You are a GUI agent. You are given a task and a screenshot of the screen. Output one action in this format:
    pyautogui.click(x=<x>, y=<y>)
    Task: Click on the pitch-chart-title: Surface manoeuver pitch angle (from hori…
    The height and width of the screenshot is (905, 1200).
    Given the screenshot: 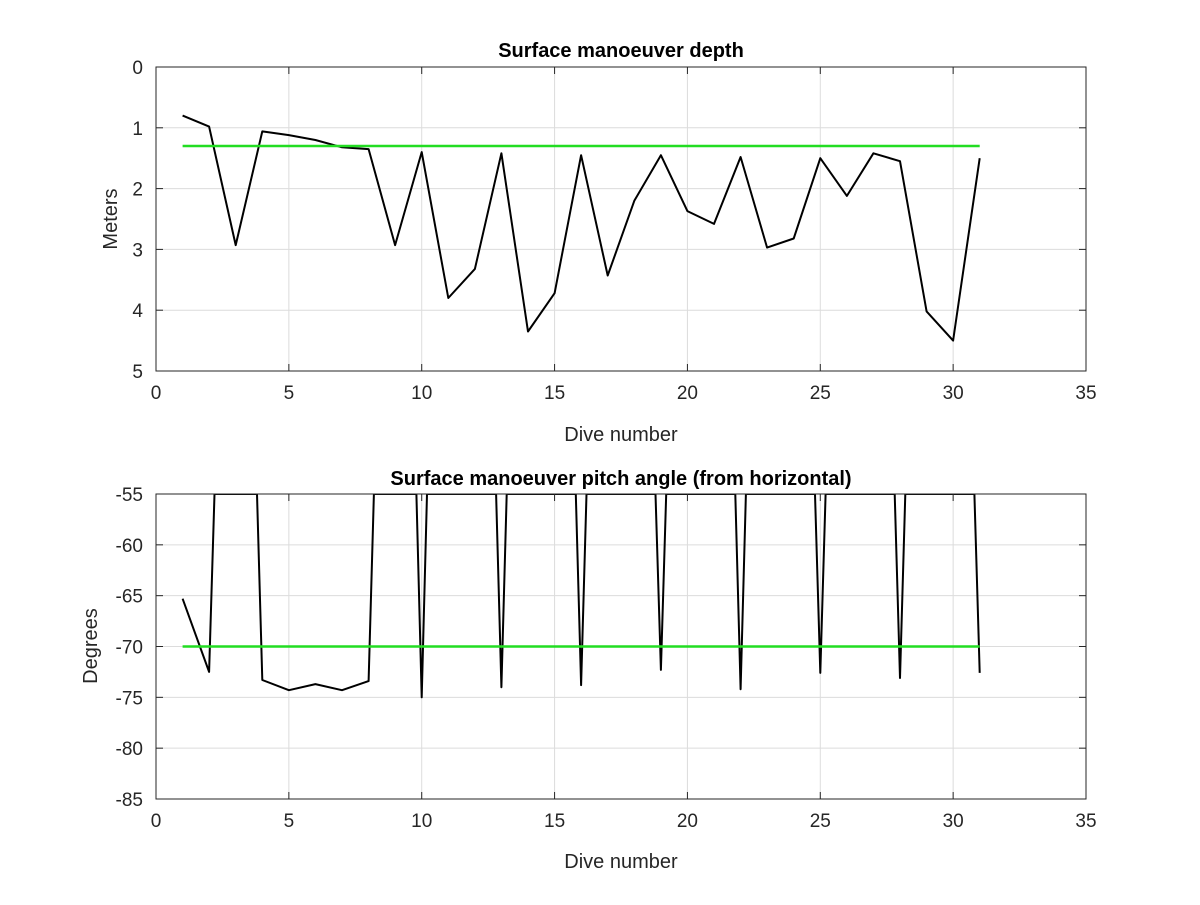 What is the action you would take?
    pyautogui.click(x=620, y=479)
    